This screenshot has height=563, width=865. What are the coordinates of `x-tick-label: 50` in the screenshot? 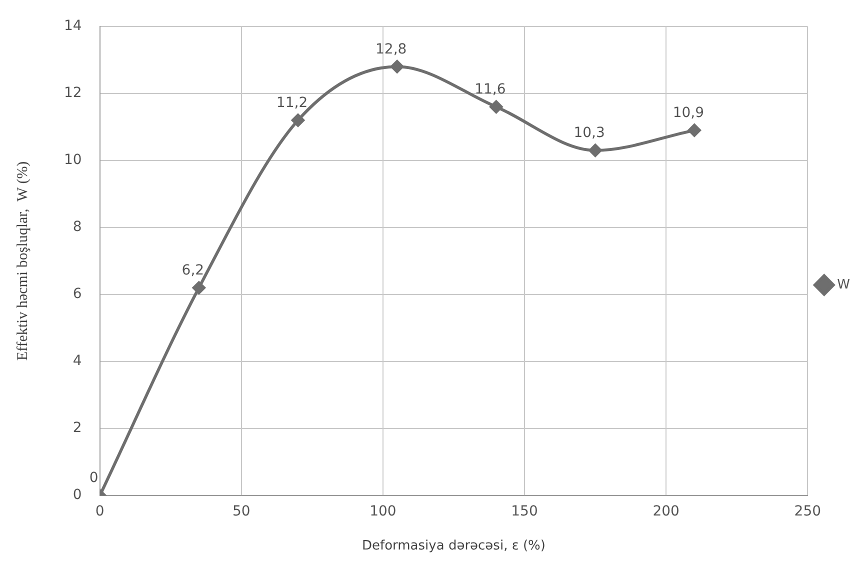 It's located at (241, 512).